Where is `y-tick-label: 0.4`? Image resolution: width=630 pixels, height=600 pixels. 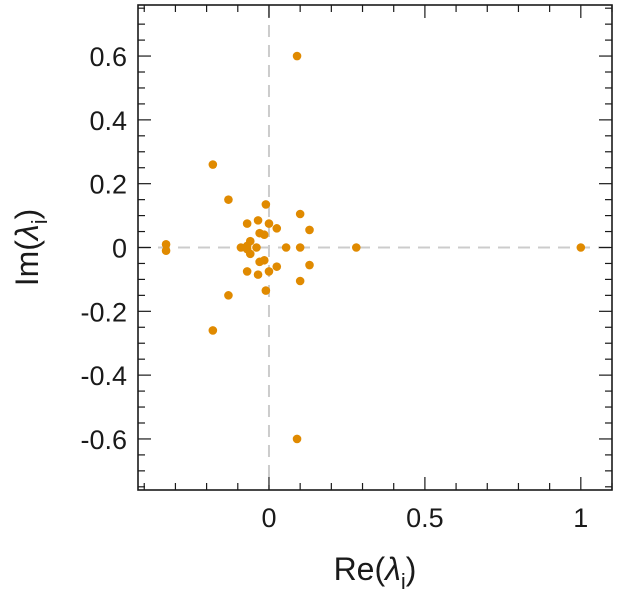
y-tick-label: 0.4 is located at coordinates (108, 121).